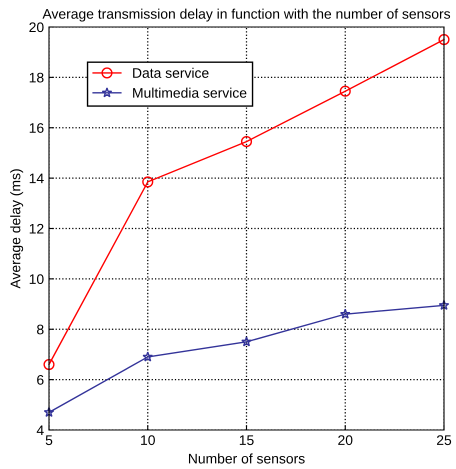  I want to click on x-tick-label: 15, so click(247, 440).